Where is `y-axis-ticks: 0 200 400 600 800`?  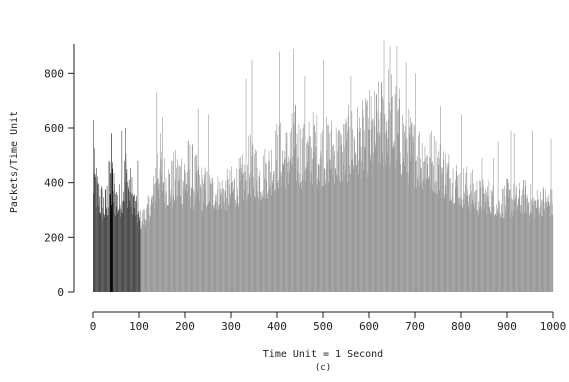
y-axis-ticks: 0 200 400 600 800 is located at coordinates (59, 183).